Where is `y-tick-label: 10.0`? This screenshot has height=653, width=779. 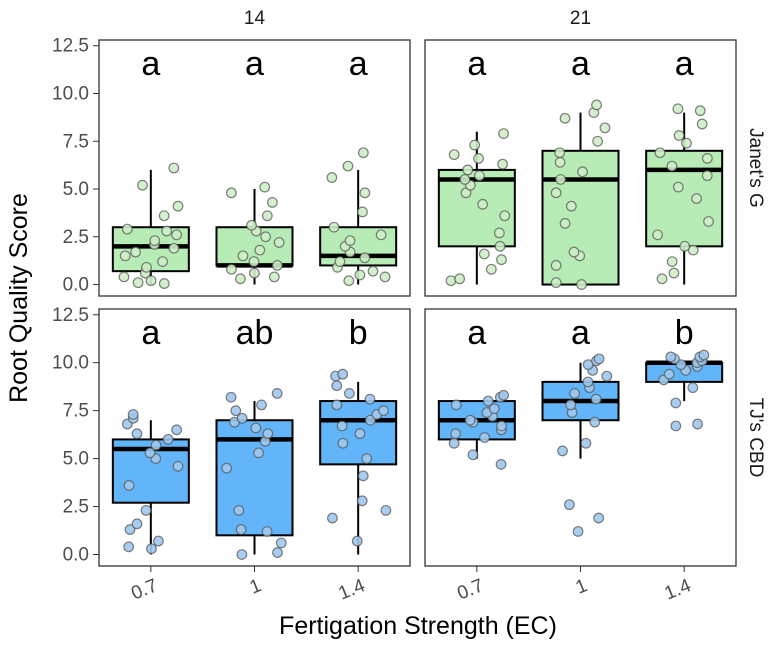
y-tick-label: 10.0 is located at coordinates (70, 363).